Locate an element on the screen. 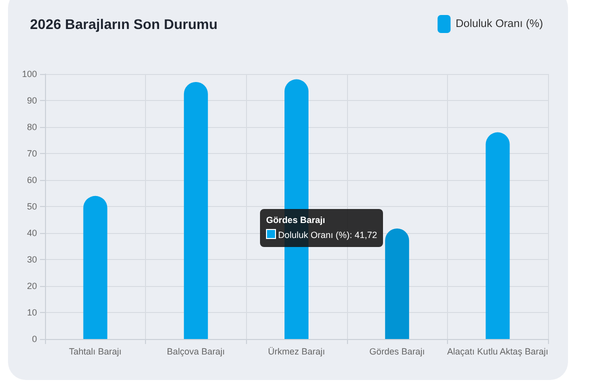  y-tick-label: 80 is located at coordinates (31, 127).